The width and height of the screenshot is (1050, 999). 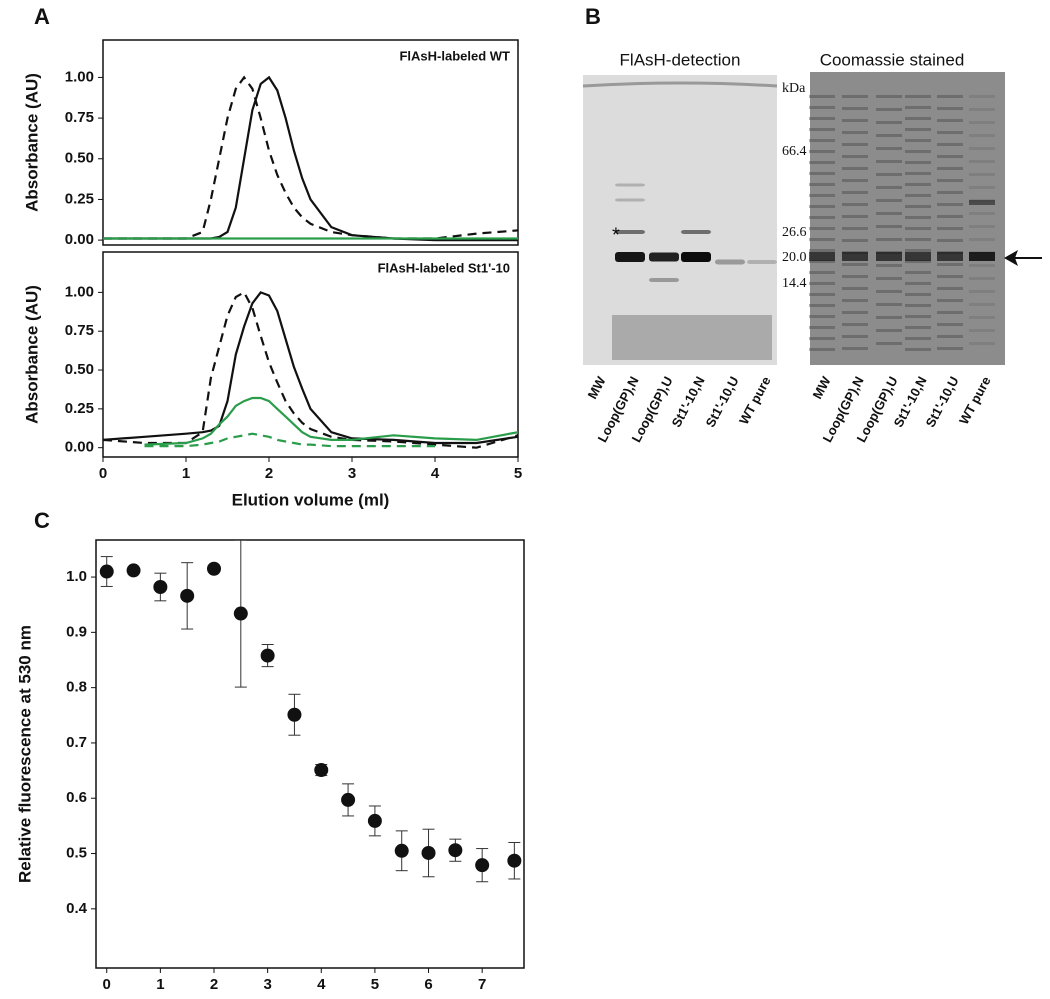 What do you see at coordinates (794, 151) in the screenshot?
I see `marker-label: 66.4` at bounding box center [794, 151].